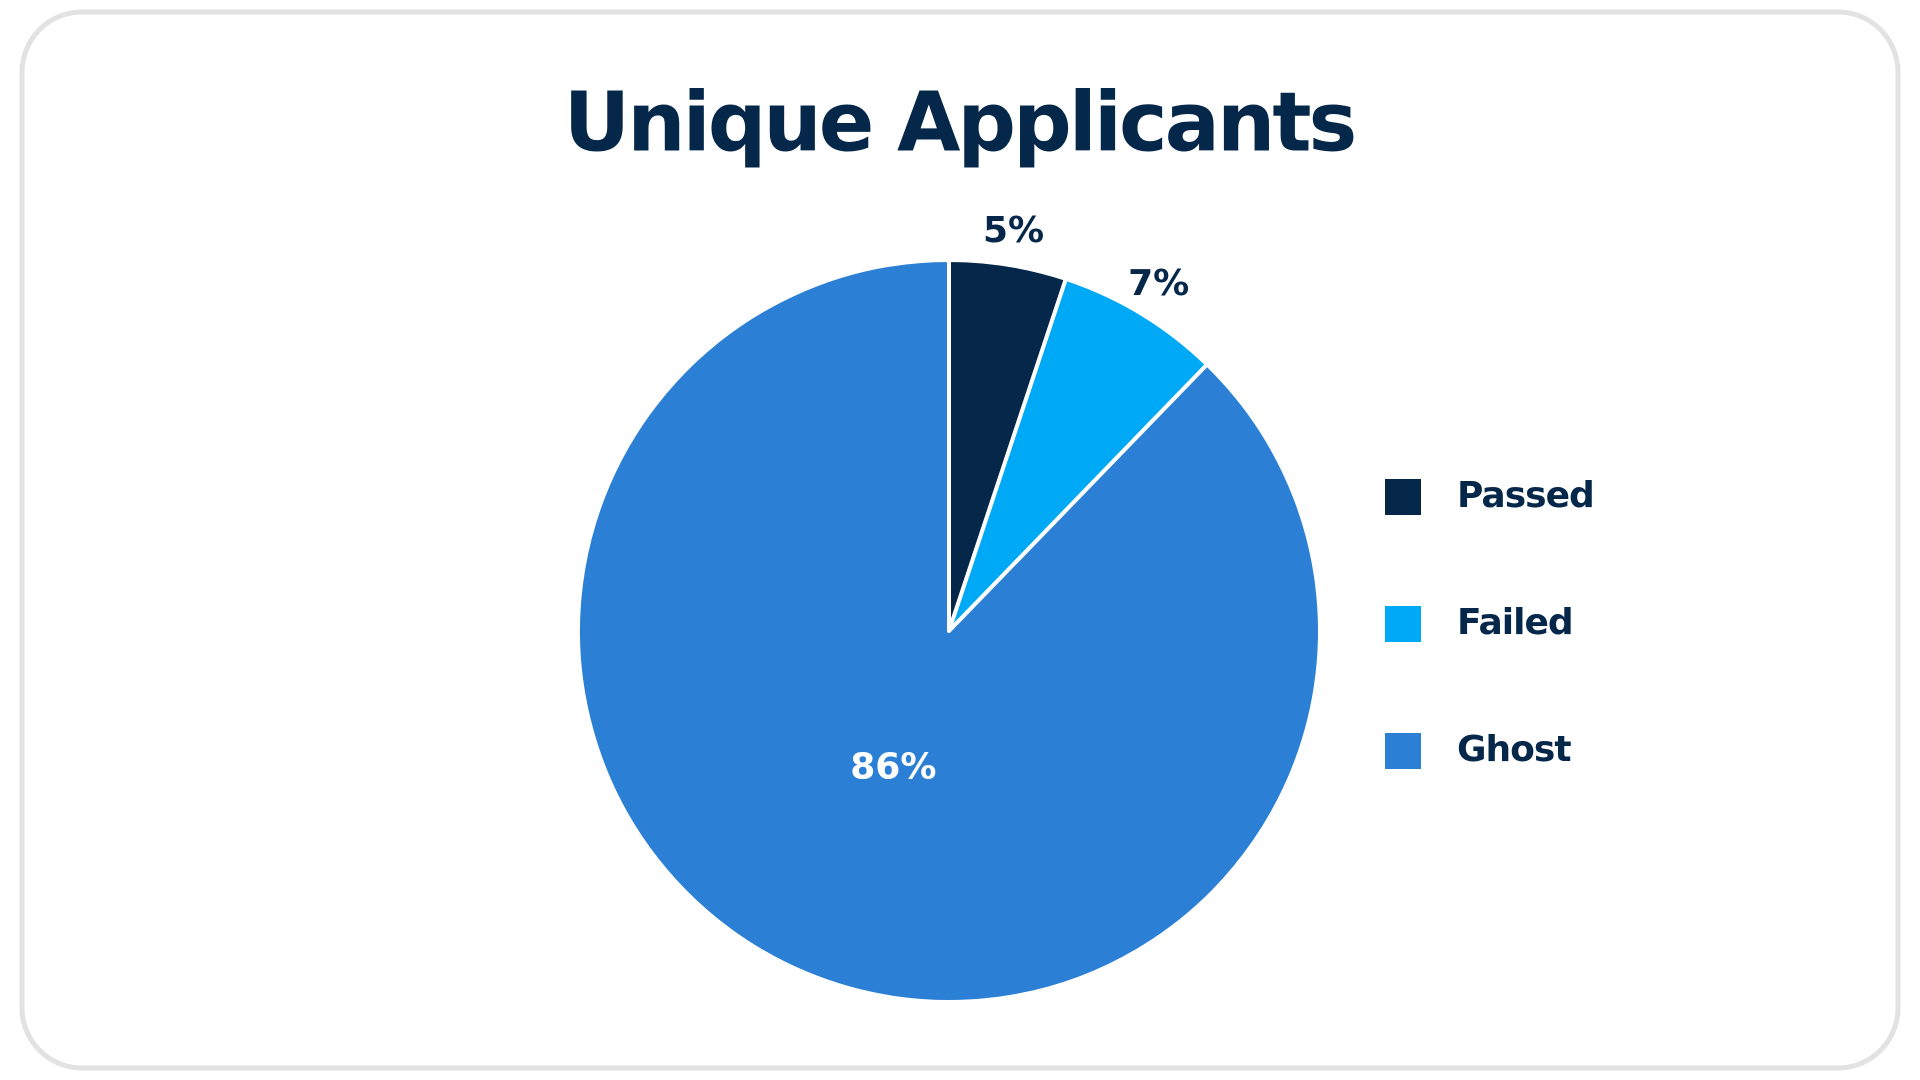 Image resolution: width=1920 pixels, height=1080 pixels. Describe the element at coordinates (1514, 749) in the screenshot. I see `legend-label: Ghost` at that location.